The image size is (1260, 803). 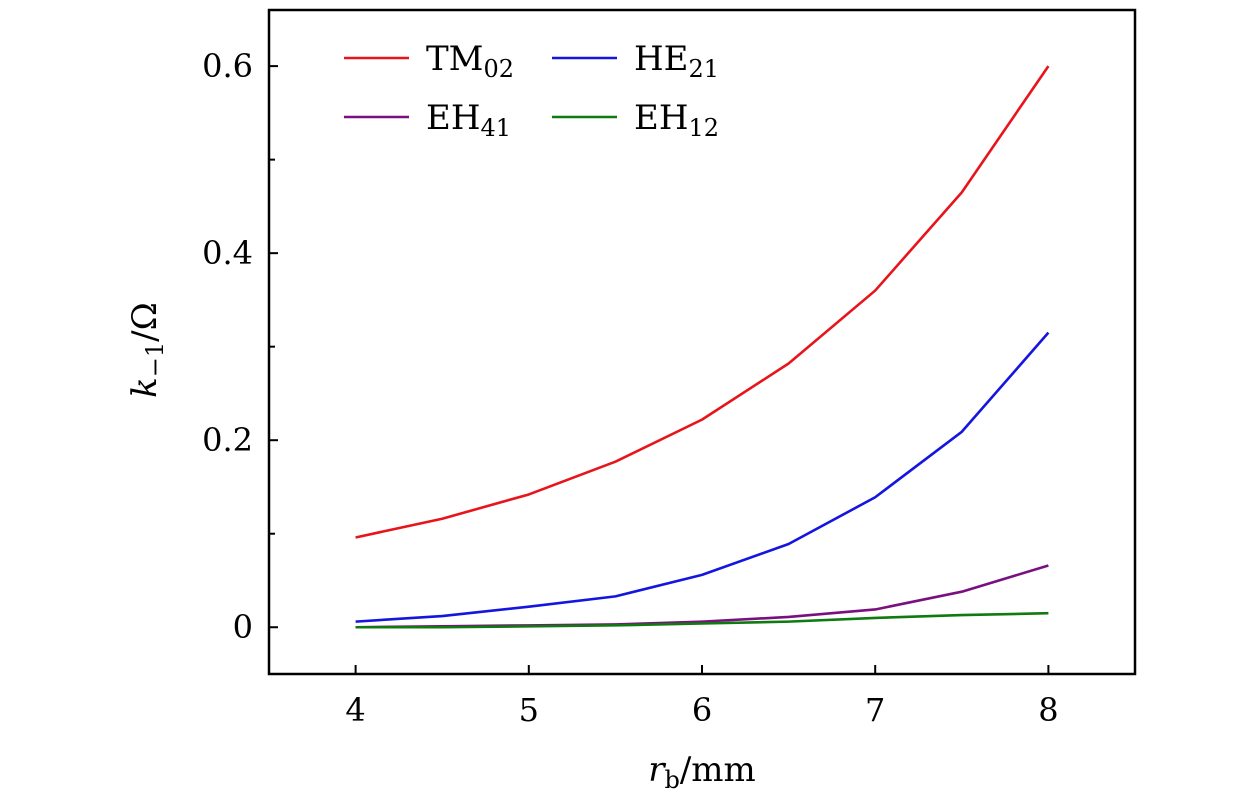 What do you see at coordinates (155, 359) in the screenshot?
I see `y-axis-label-sub: −1` at bounding box center [155, 359].